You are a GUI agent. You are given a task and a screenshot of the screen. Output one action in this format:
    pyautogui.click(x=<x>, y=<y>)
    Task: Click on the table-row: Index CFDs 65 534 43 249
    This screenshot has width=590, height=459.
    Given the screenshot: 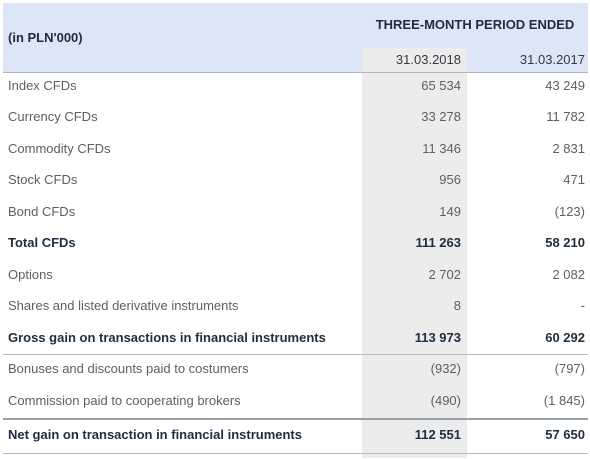 What is the action you would take?
    pyautogui.click(x=295, y=86)
    